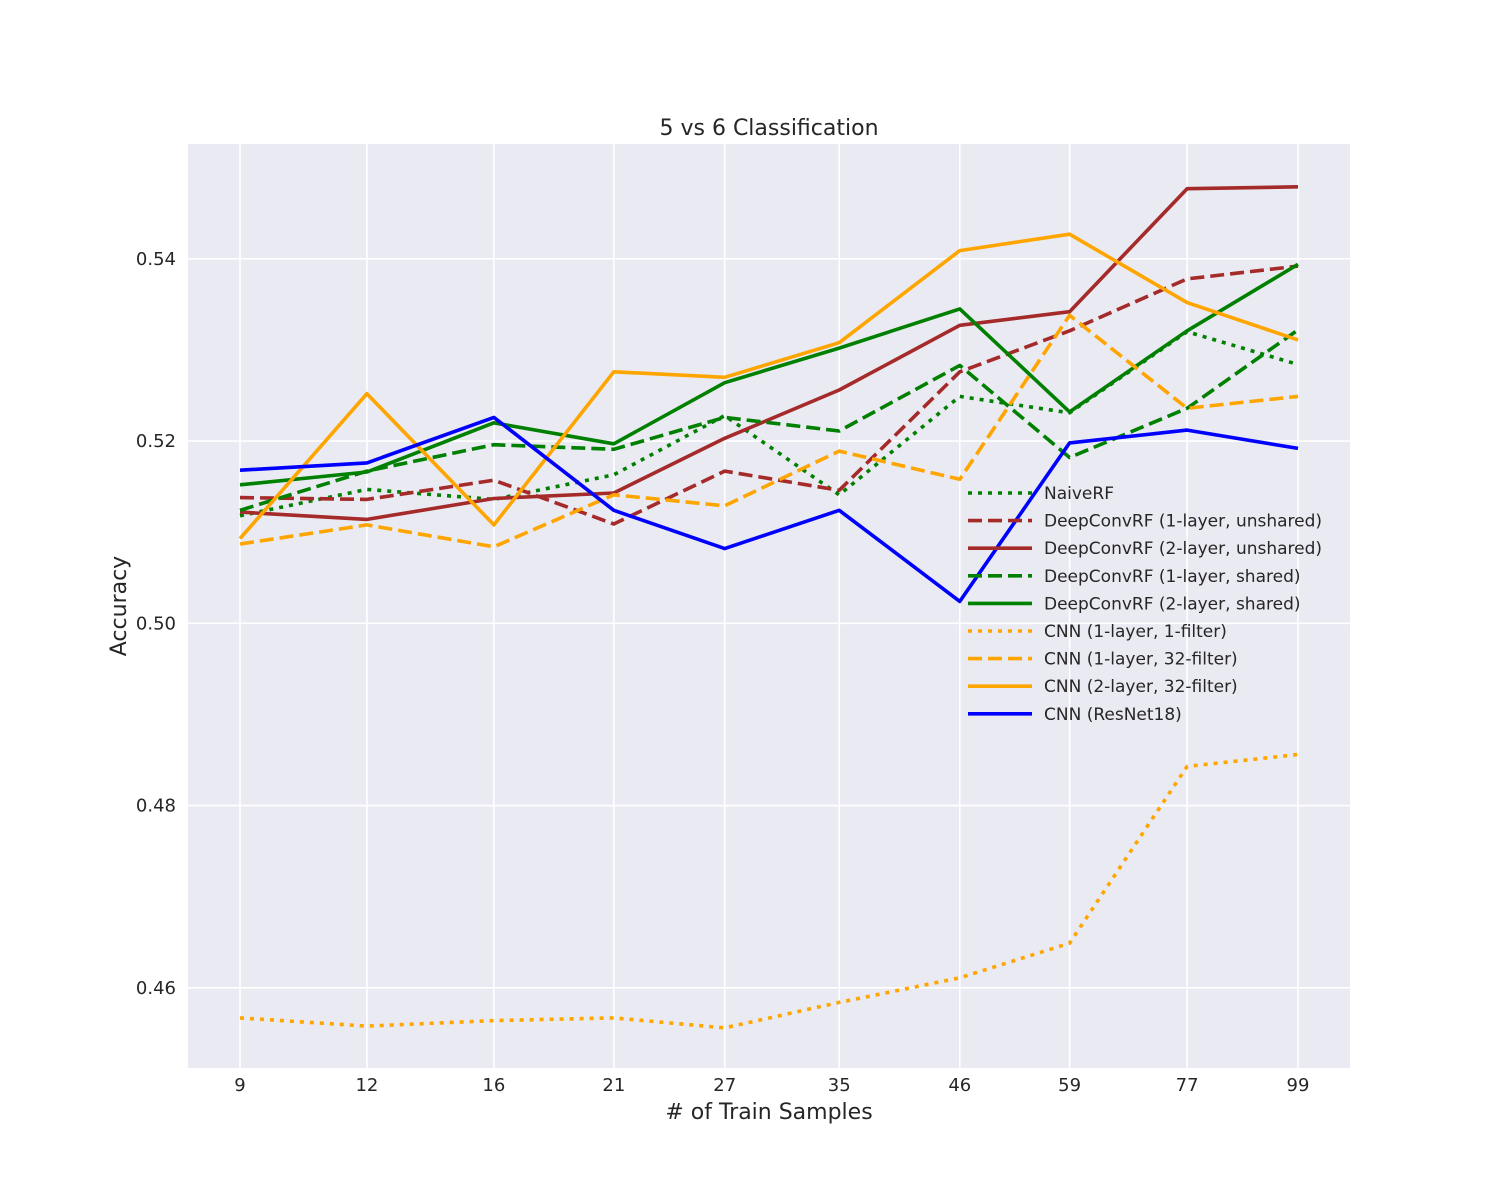  Describe the element at coordinates (1172, 604) in the screenshot. I see `legend-entry: DeepConvRF (2-layer, shared)` at that location.